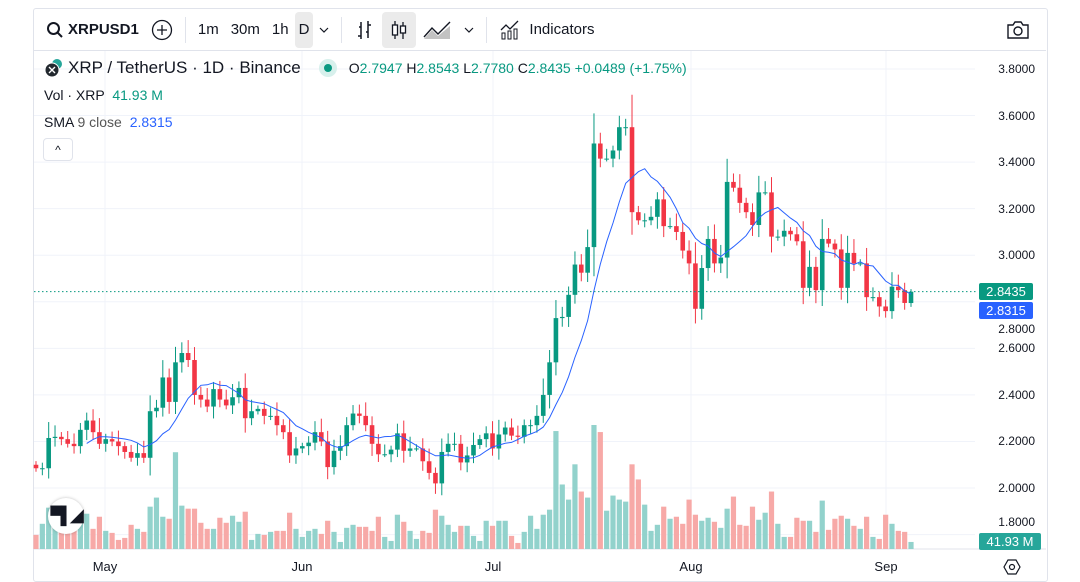 The width and height of the screenshot is (1080, 582). What do you see at coordinates (399, 29) in the screenshot?
I see `candles-button` at bounding box center [399, 29].